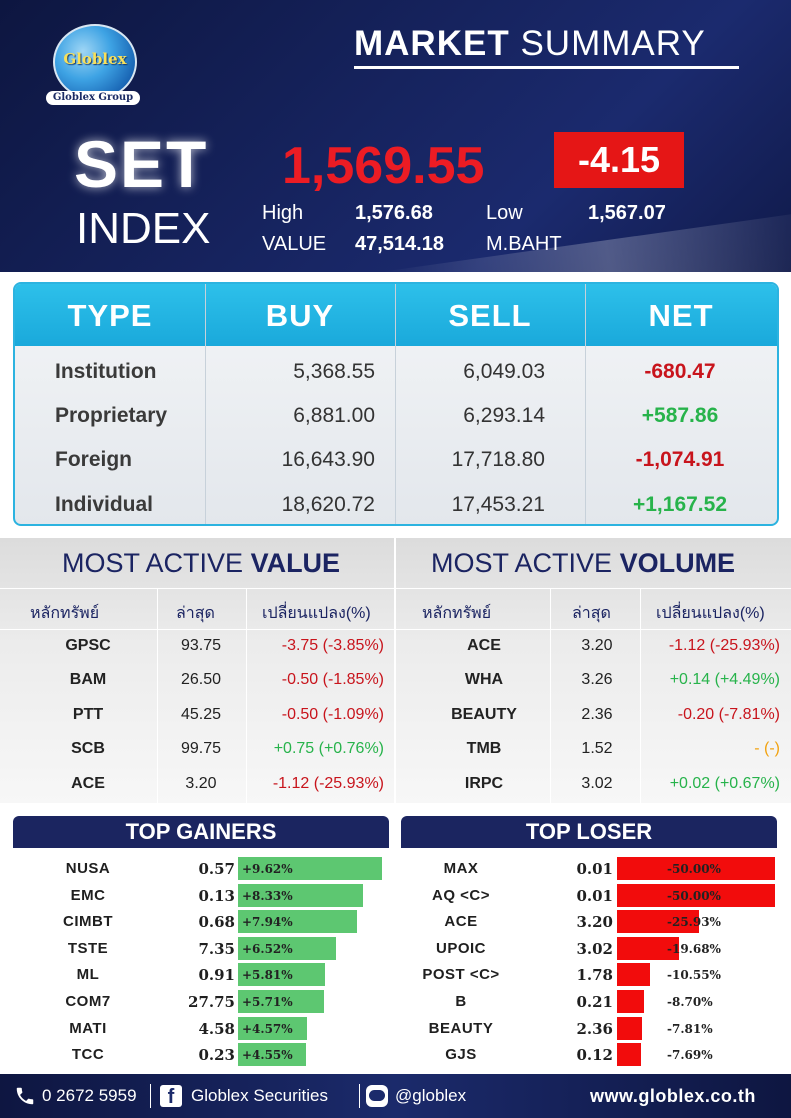 This screenshot has height=1118, width=791. What do you see at coordinates (260, 1095) in the screenshot?
I see `facebook-link: Globlex Securities` at bounding box center [260, 1095].